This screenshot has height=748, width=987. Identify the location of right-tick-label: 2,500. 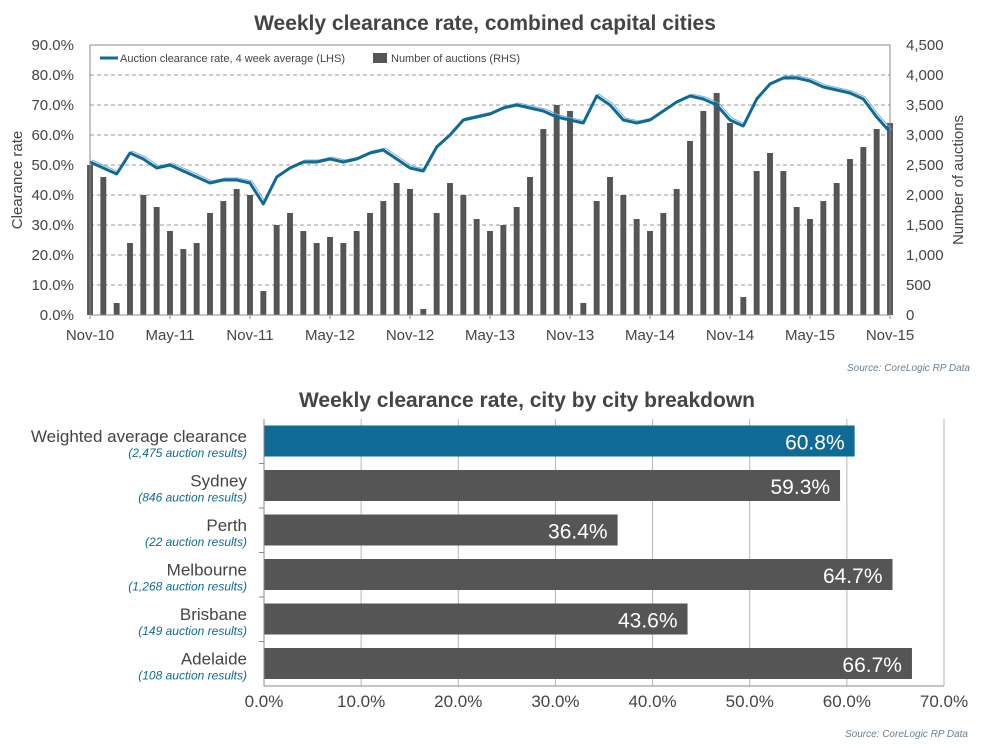
(925, 165).